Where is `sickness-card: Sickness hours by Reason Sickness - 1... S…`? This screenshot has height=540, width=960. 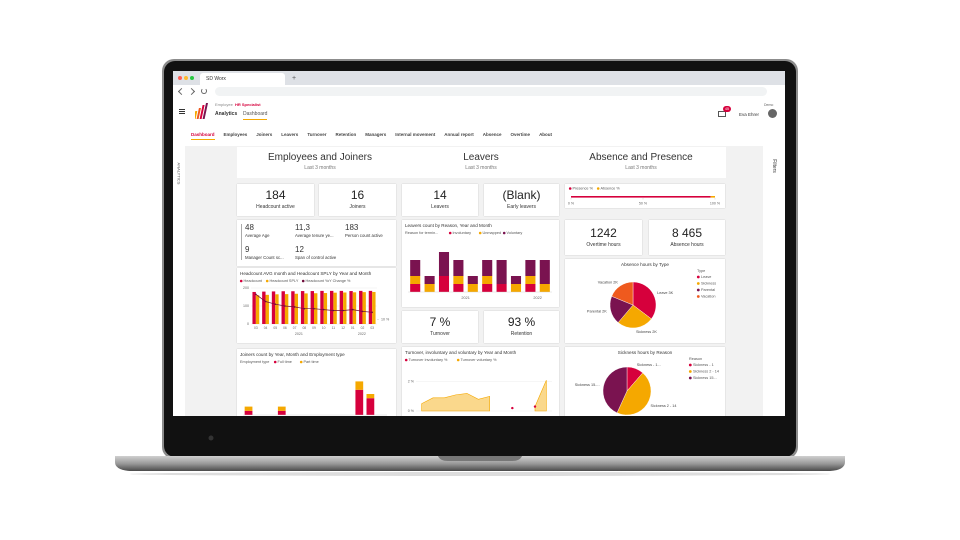
sickness-card: Sickness hours by Reason Sickness - 1... S… is located at coordinates (645, 381).